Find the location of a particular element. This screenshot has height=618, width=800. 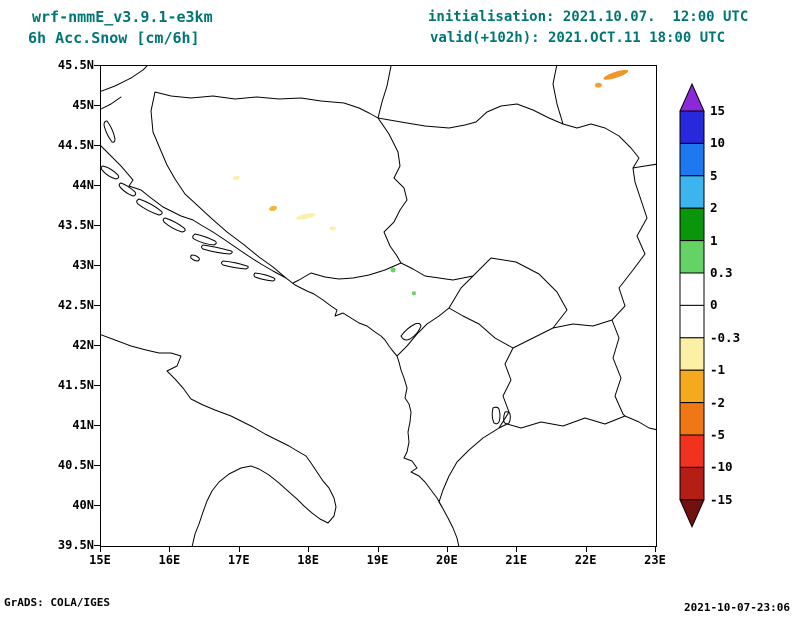

colorbar-tick-label: -10 is located at coordinates (721, 467).